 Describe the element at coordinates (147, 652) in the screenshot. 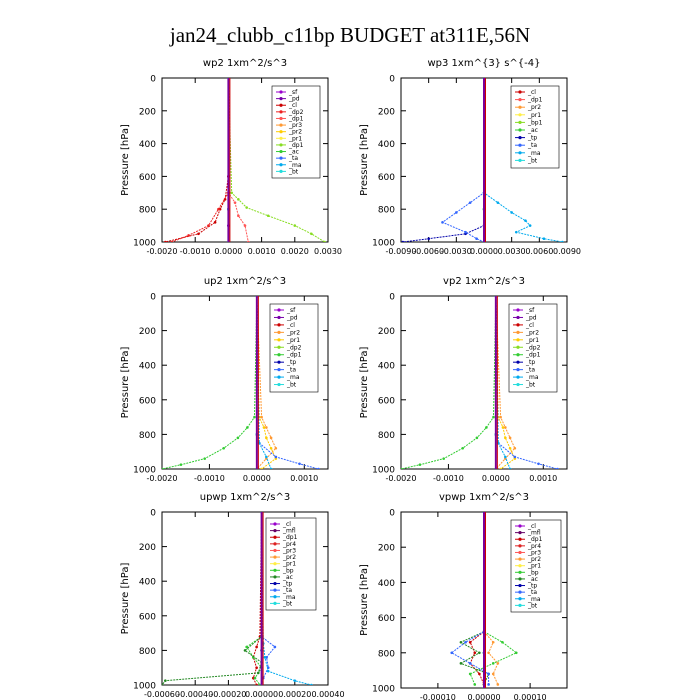

I see `y-tick-label: 800` at that location.